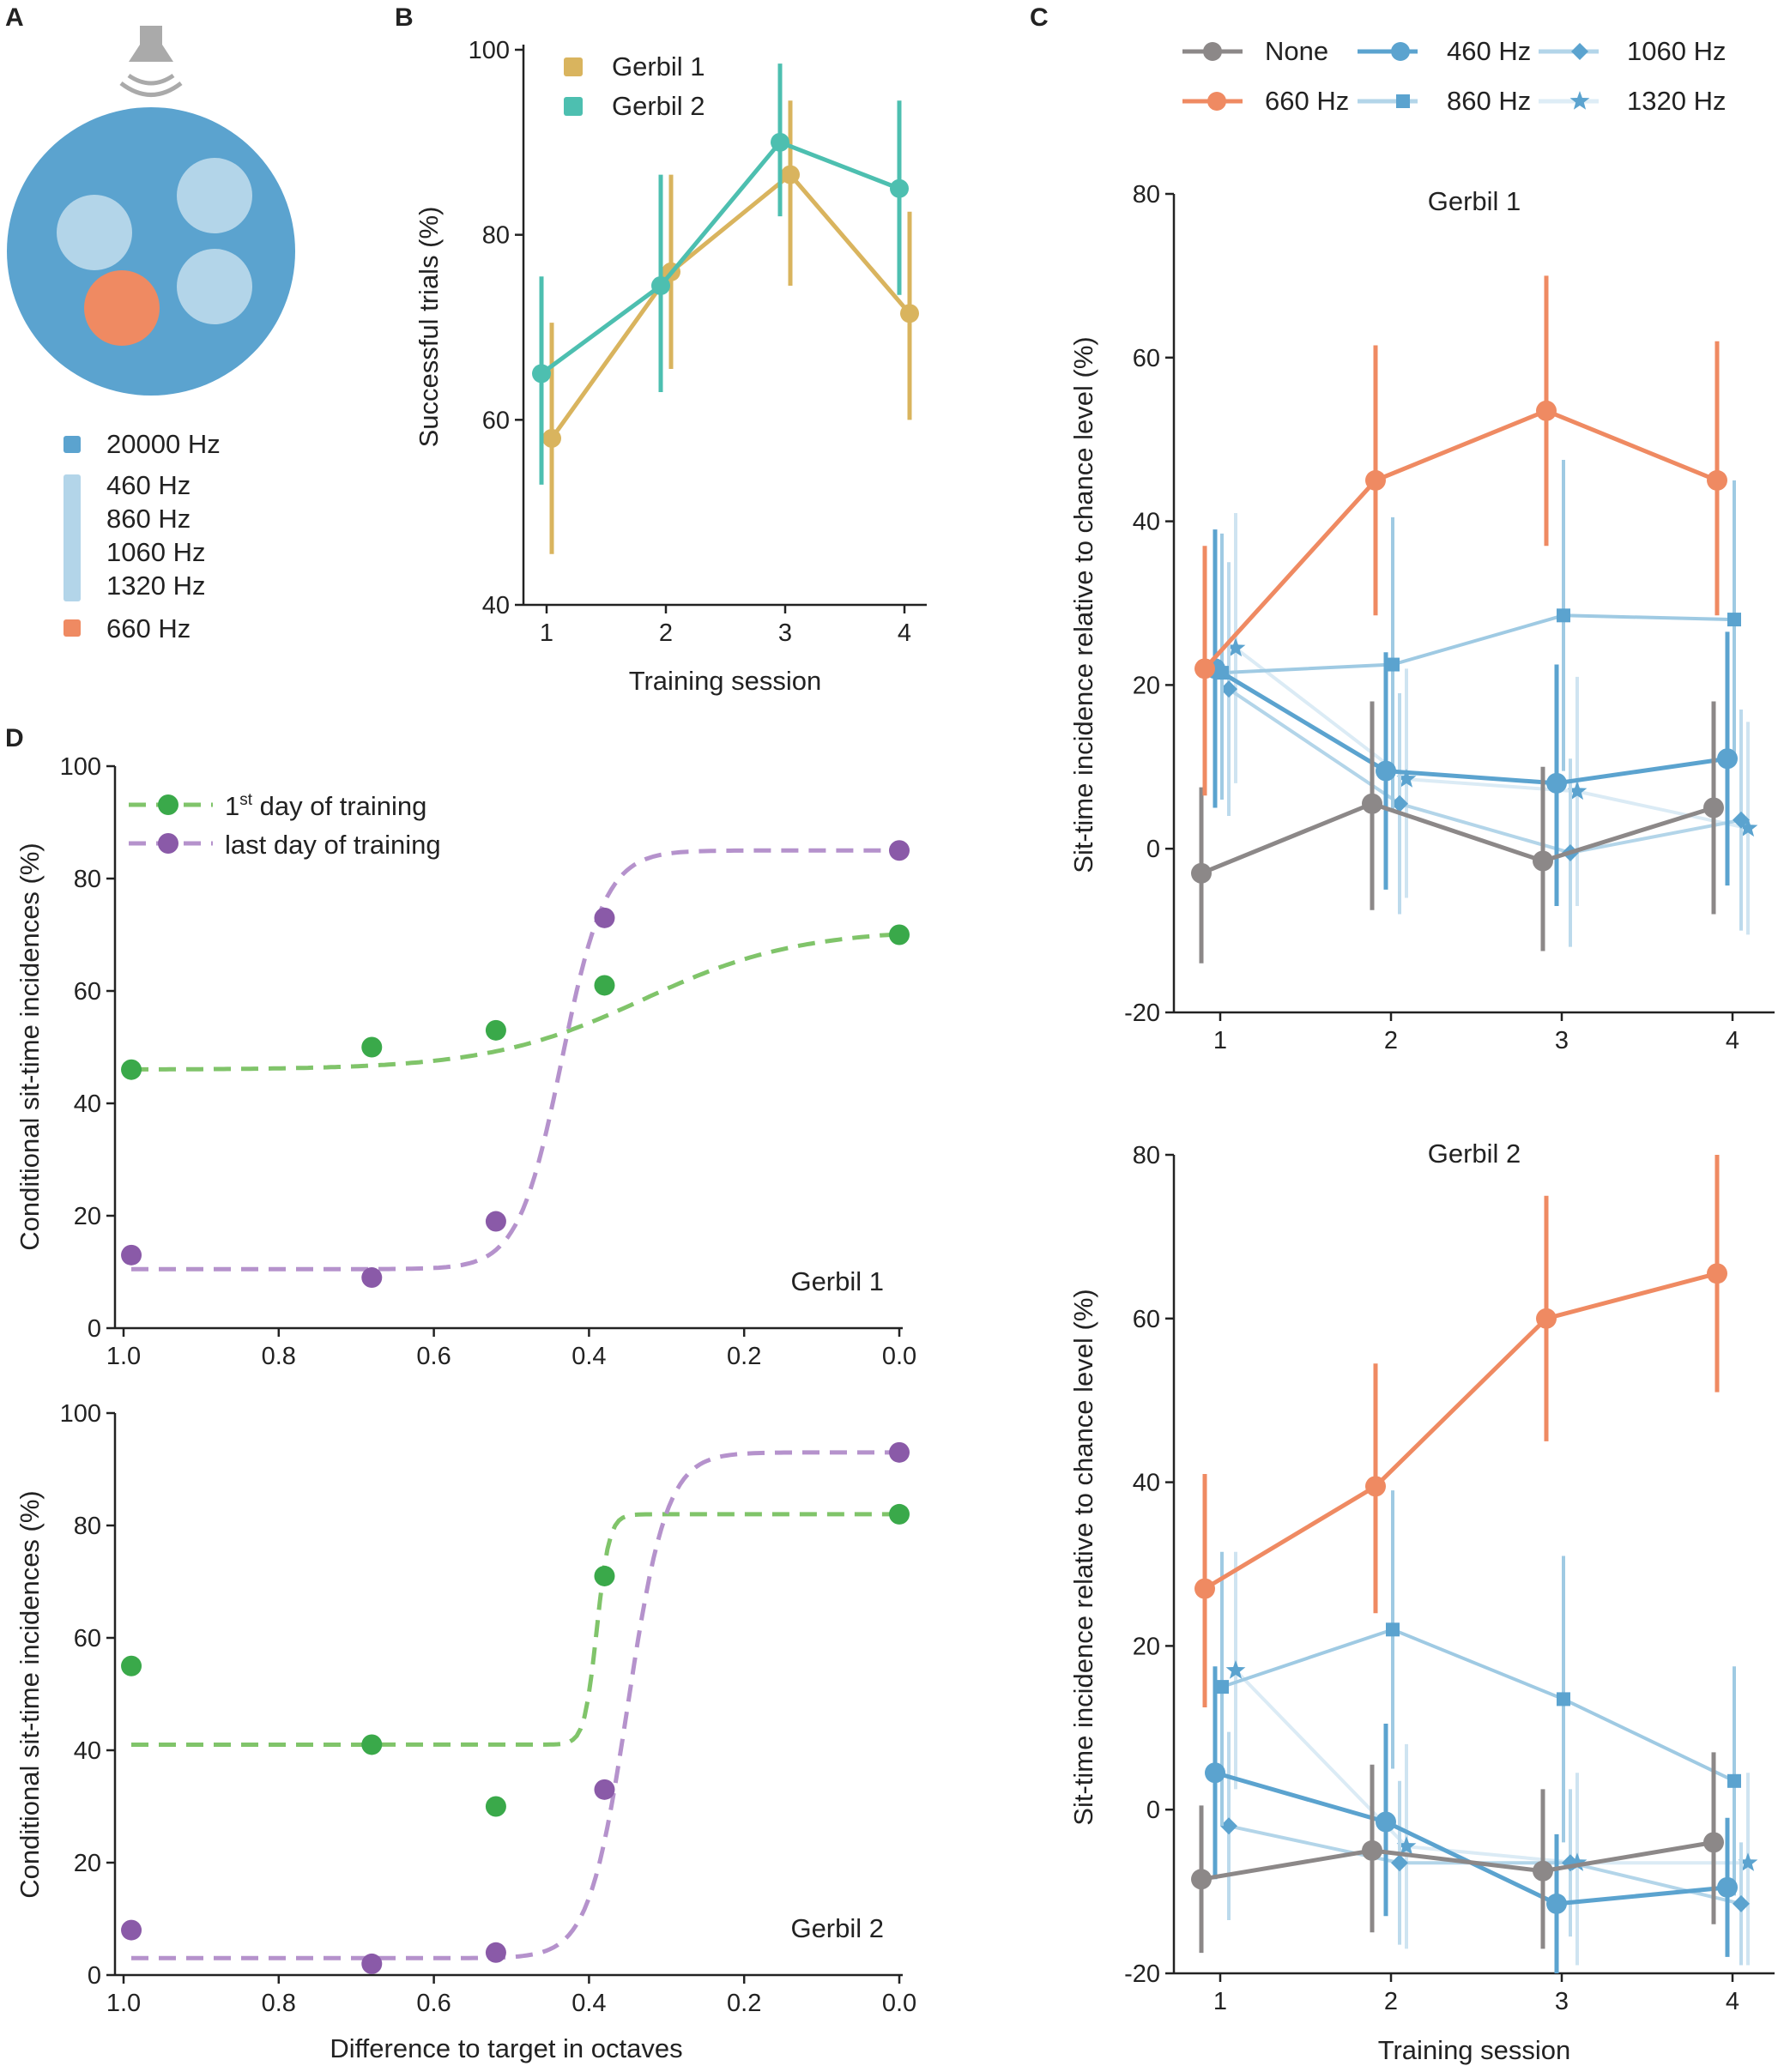 This screenshot has height=2072, width=1778. I want to click on axesD1-ytick-label-4: 80, so click(87, 879).